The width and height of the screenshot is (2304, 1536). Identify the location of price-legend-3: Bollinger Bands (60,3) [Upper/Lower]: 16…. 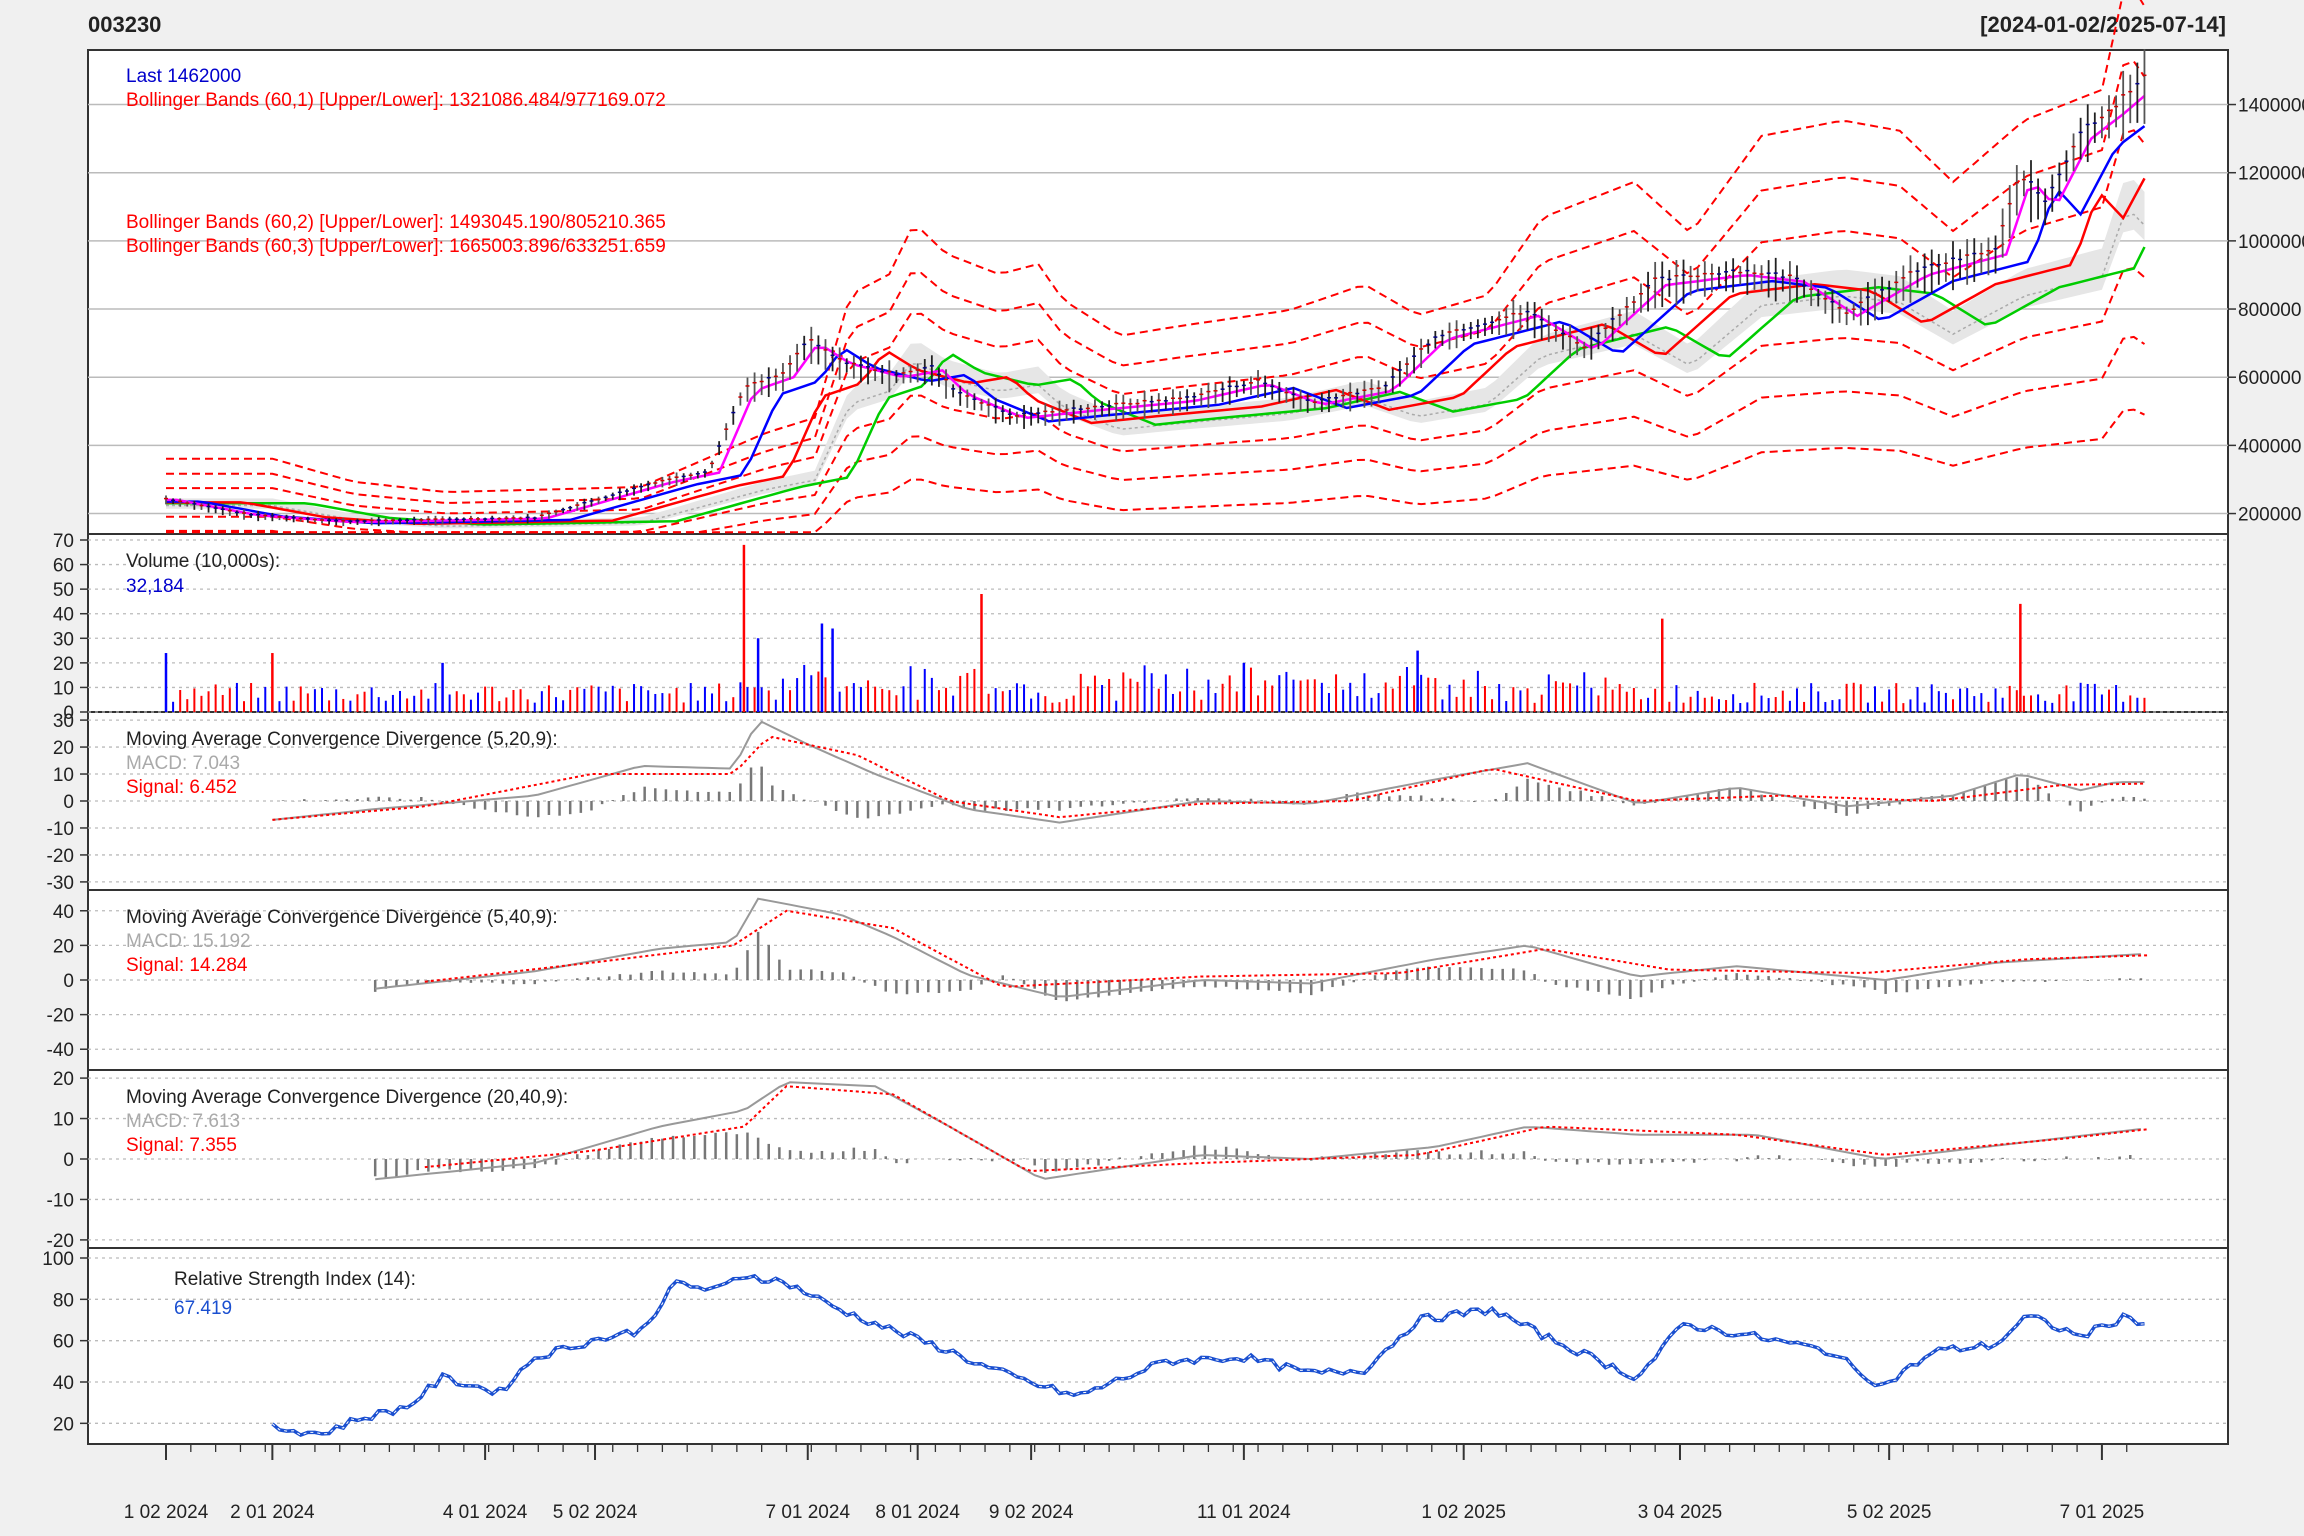
(396, 246).